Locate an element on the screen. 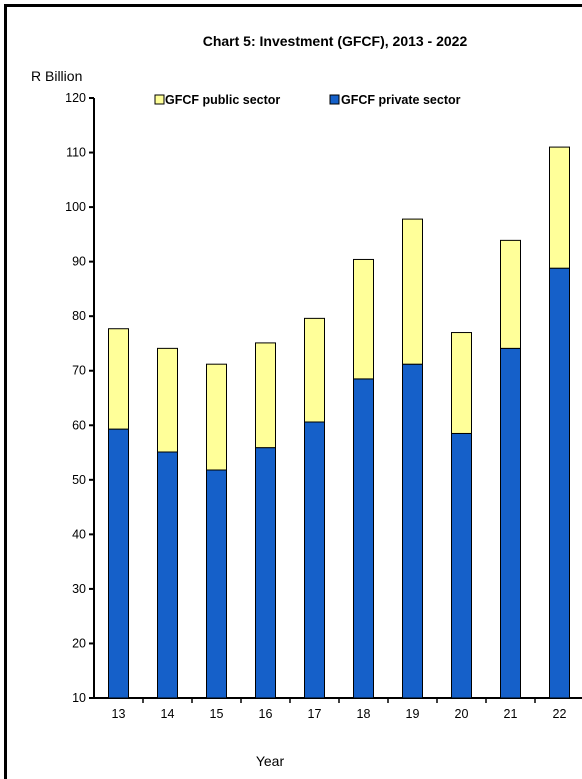 The image size is (582, 779). y-tick-label: 70 is located at coordinates (79, 371).